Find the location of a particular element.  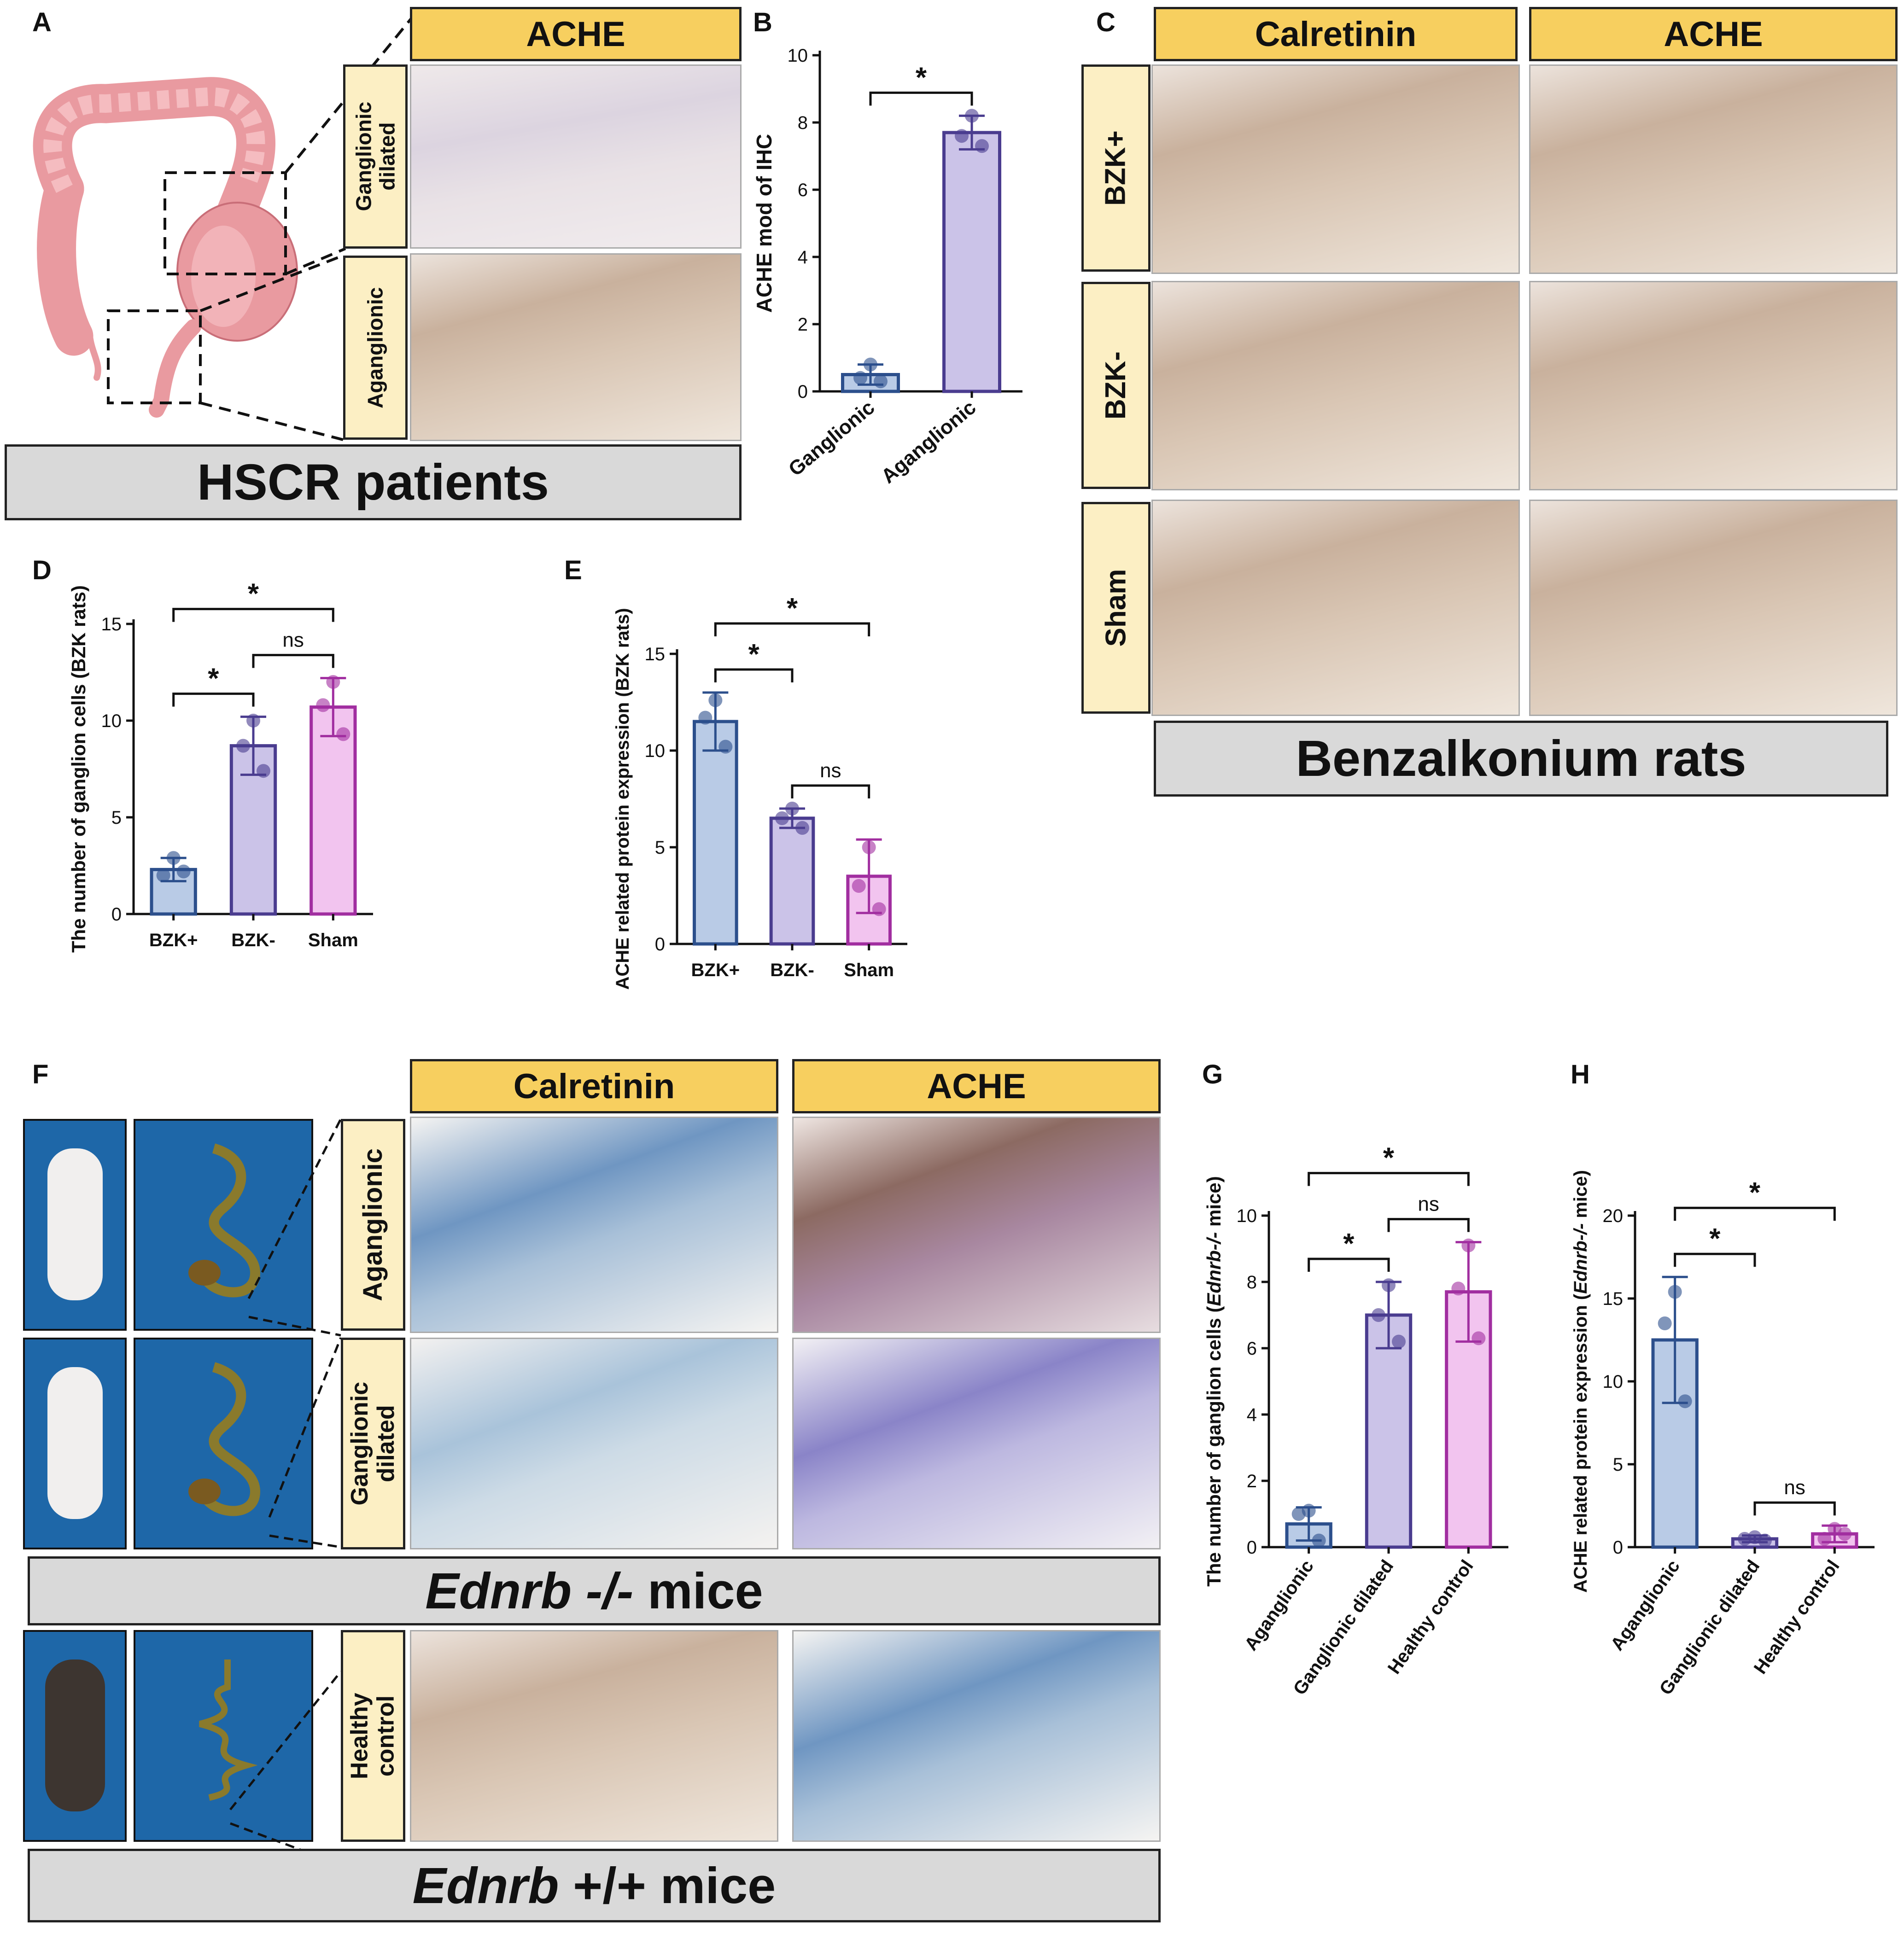

panel-c-footer: Benzalkonium rats is located at coordinates (1521, 759).